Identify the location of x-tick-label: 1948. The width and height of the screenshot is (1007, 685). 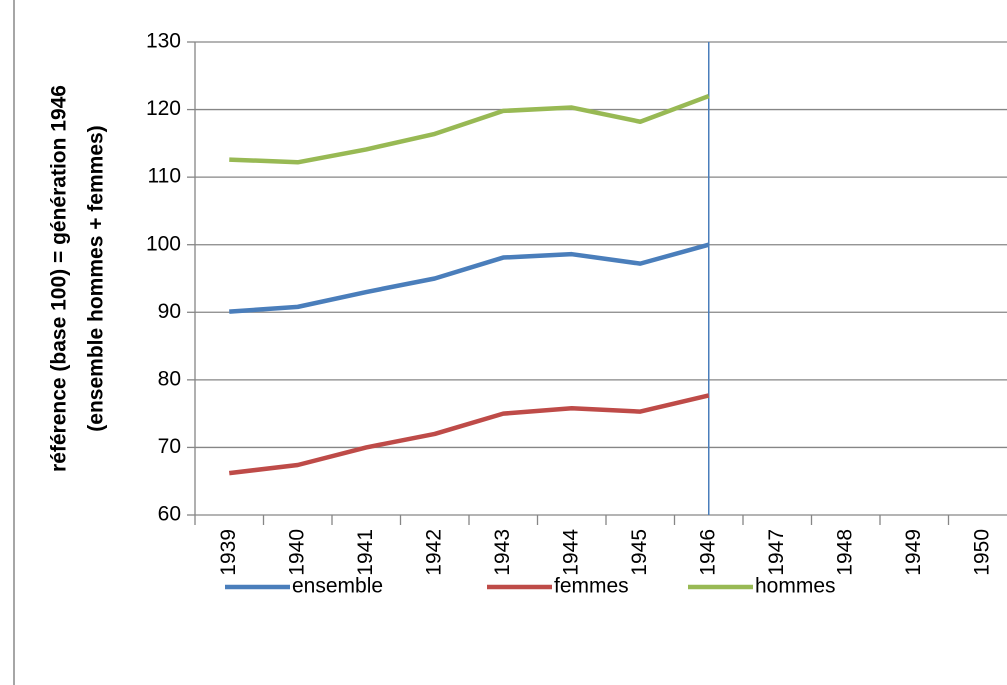
(844, 552).